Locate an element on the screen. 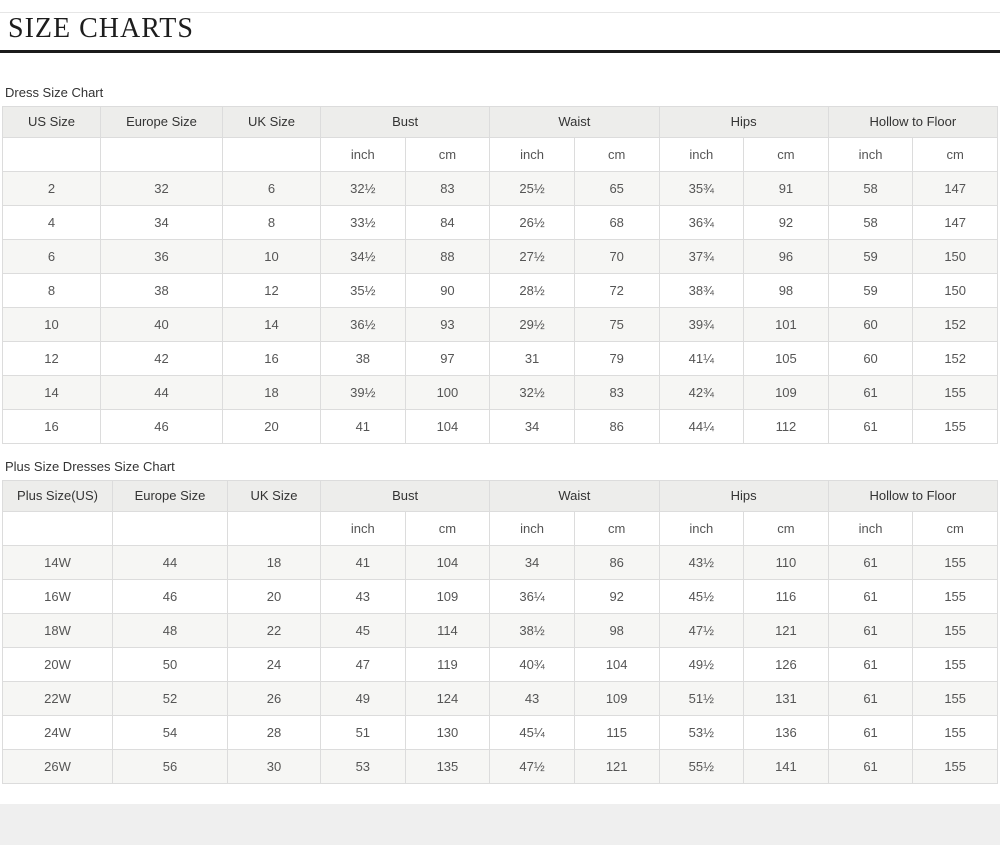 The image size is (1000, 845). table-cell: 18 is located at coordinates (271, 392).